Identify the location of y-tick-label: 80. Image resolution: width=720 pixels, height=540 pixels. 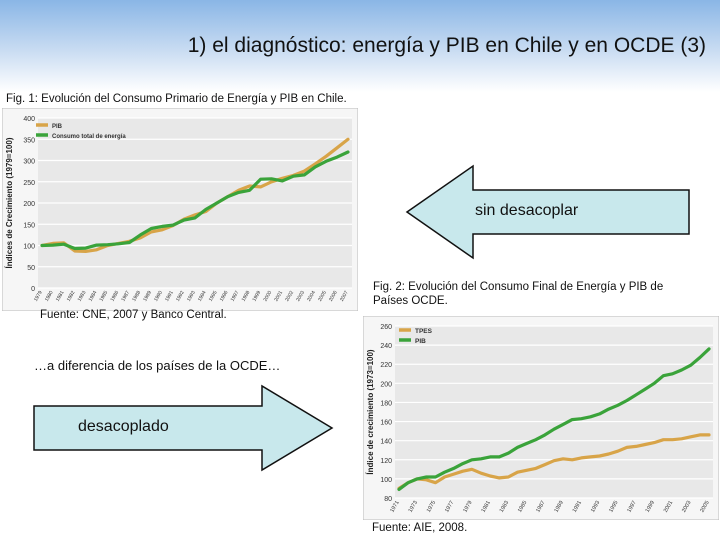
(388, 499).